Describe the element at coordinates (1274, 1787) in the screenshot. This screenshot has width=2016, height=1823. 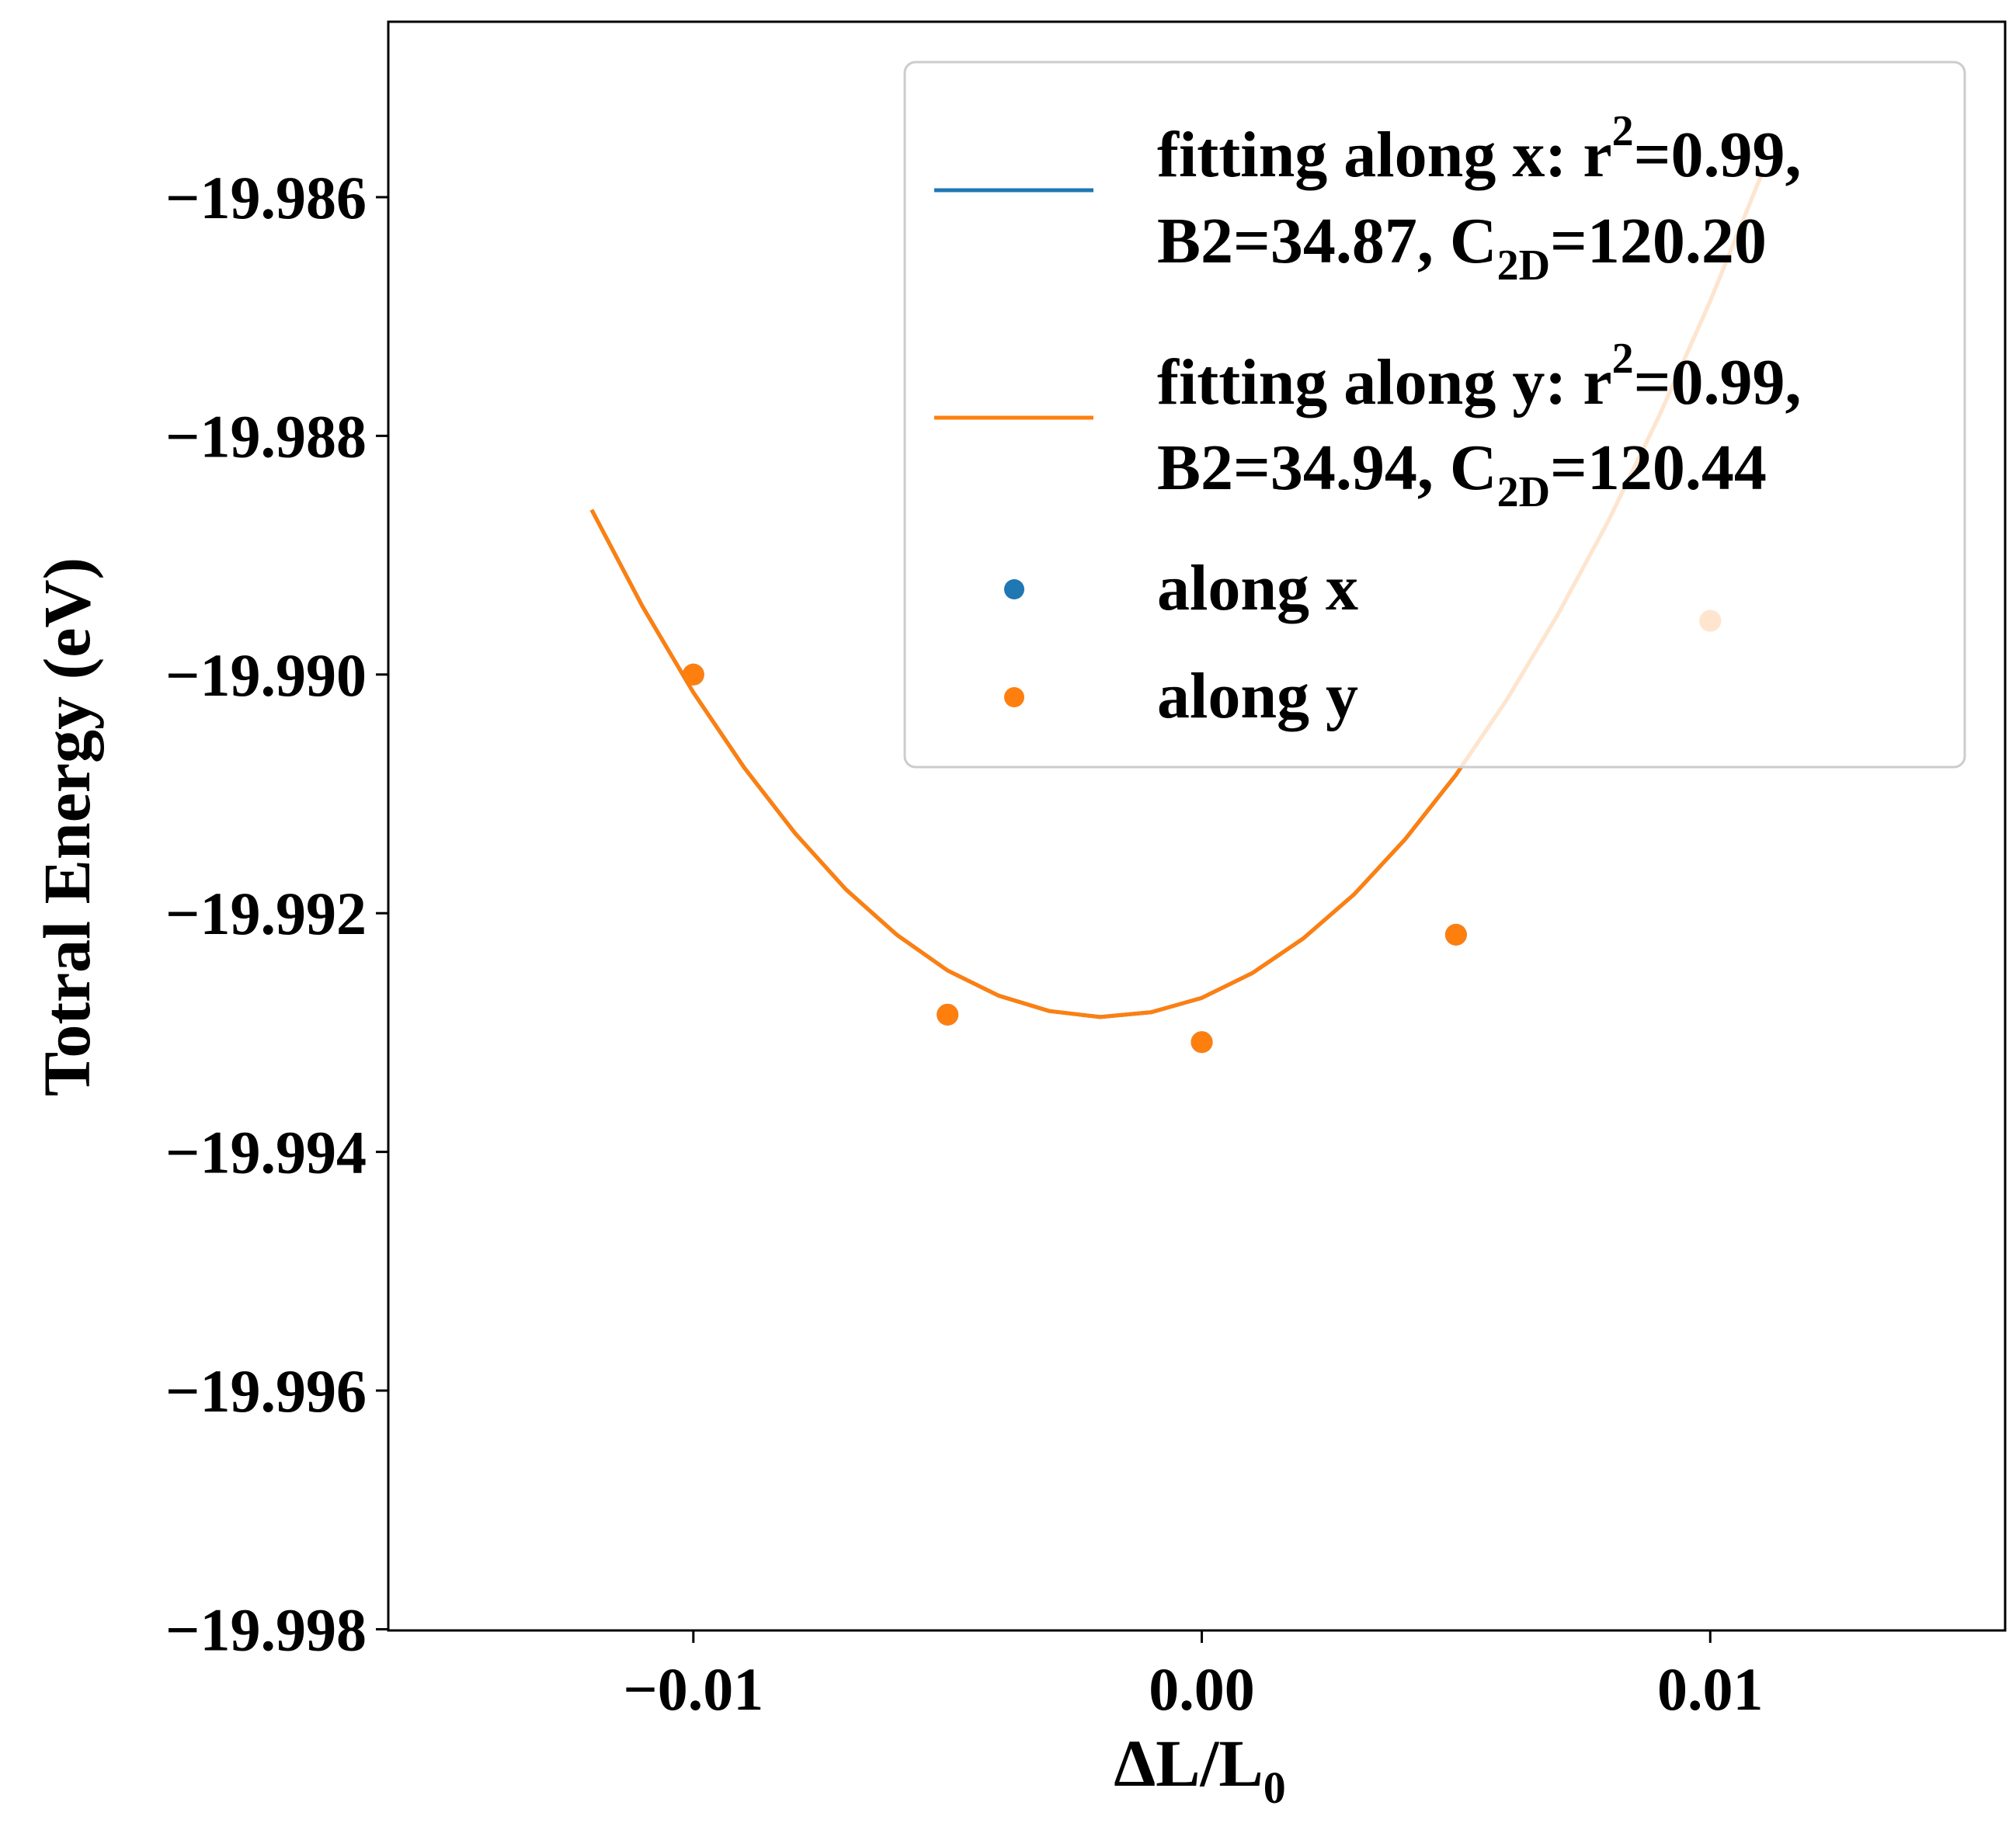
I see `x-axis-title-subscript: 0` at that location.